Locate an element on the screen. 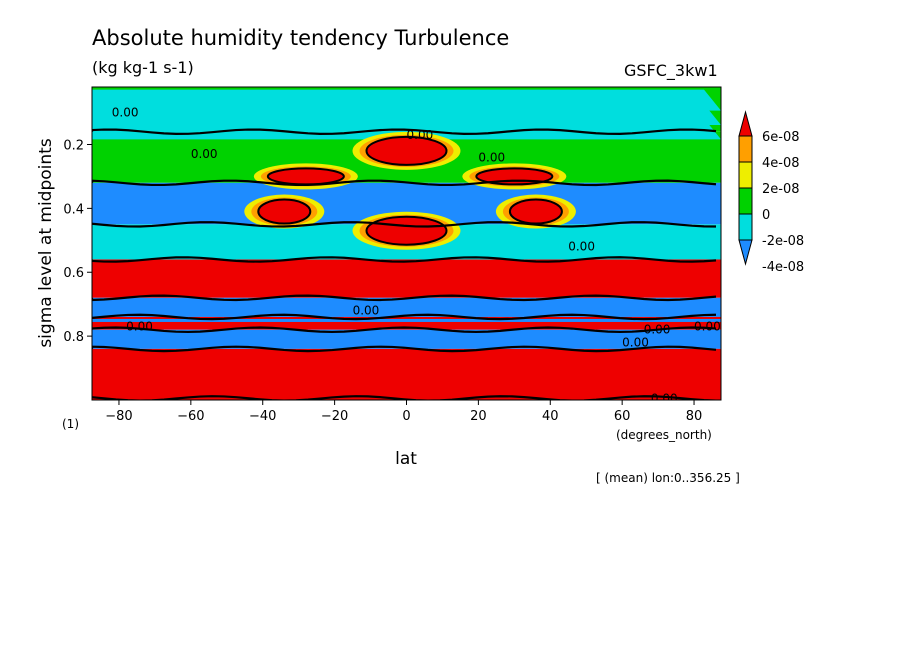 The height and width of the screenshot is (654, 904). y-tick-label: 0.8 is located at coordinates (73, 337).